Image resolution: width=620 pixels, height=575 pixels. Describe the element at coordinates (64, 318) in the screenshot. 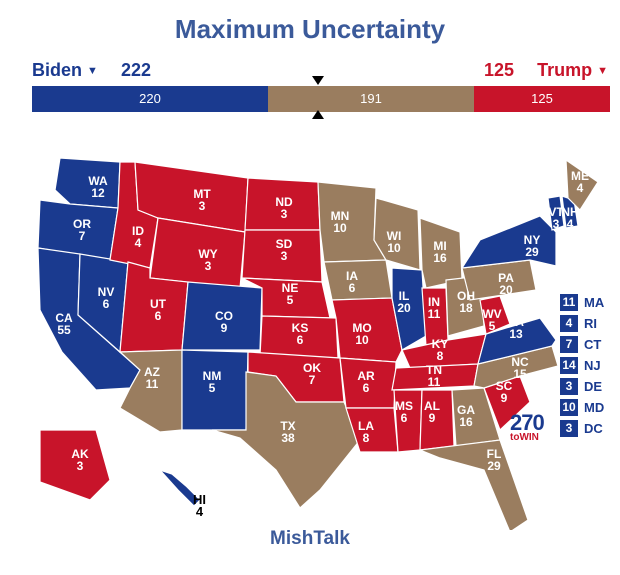

I see `state-label-ca: CA` at that location.